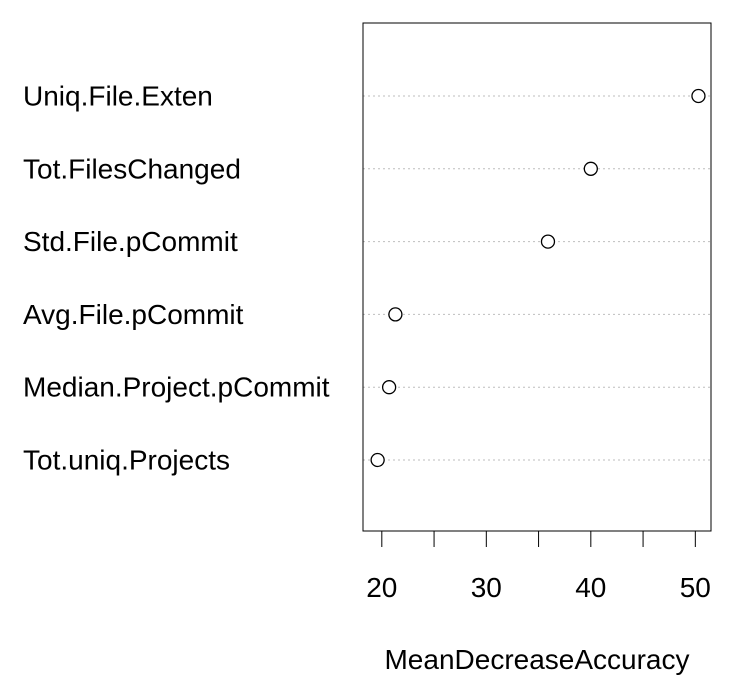 The image size is (734, 690). I want to click on category-label: Tot.FilesChanged, so click(132, 168).